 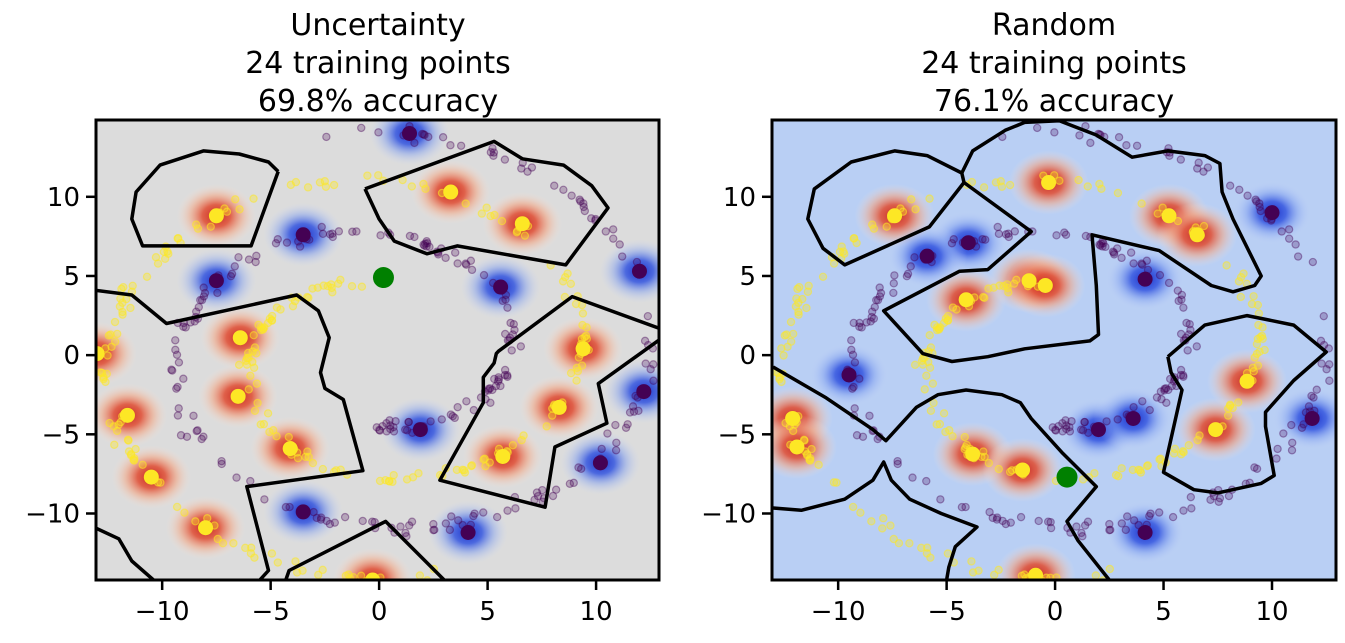 What do you see at coordinates (1054, 101) in the screenshot?
I see `title-line-3: 76.1% accuracy` at bounding box center [1054, 101].